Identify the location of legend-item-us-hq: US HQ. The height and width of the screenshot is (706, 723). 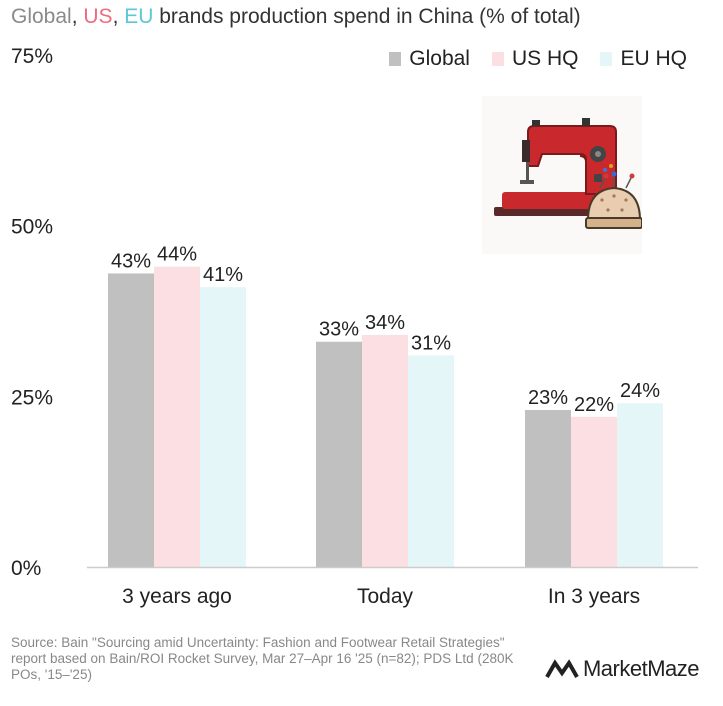
(535, 59).